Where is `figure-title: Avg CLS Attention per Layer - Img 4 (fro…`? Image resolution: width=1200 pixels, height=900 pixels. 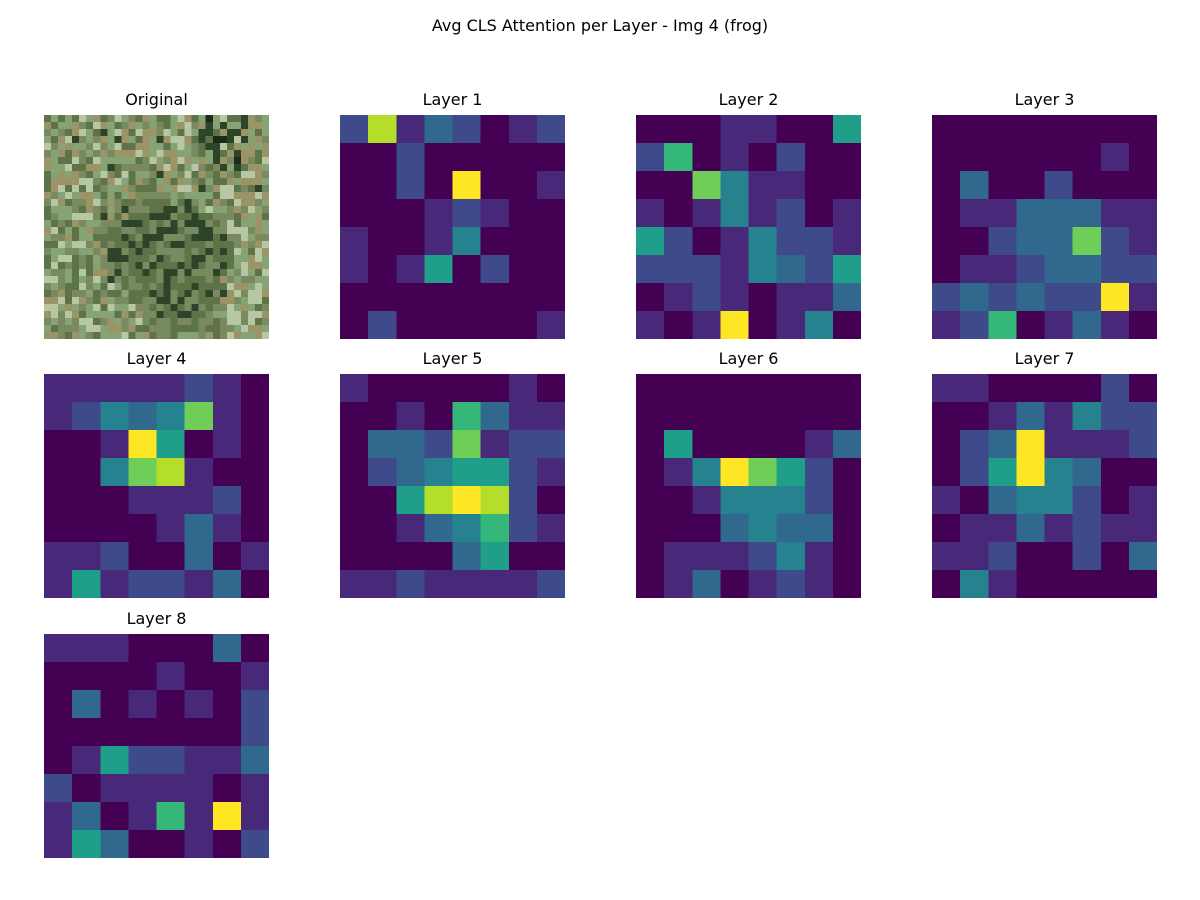
figure-title: Avg CLS Attention per Layer - Img 4 (fro… is located at coordinates (600, 25).